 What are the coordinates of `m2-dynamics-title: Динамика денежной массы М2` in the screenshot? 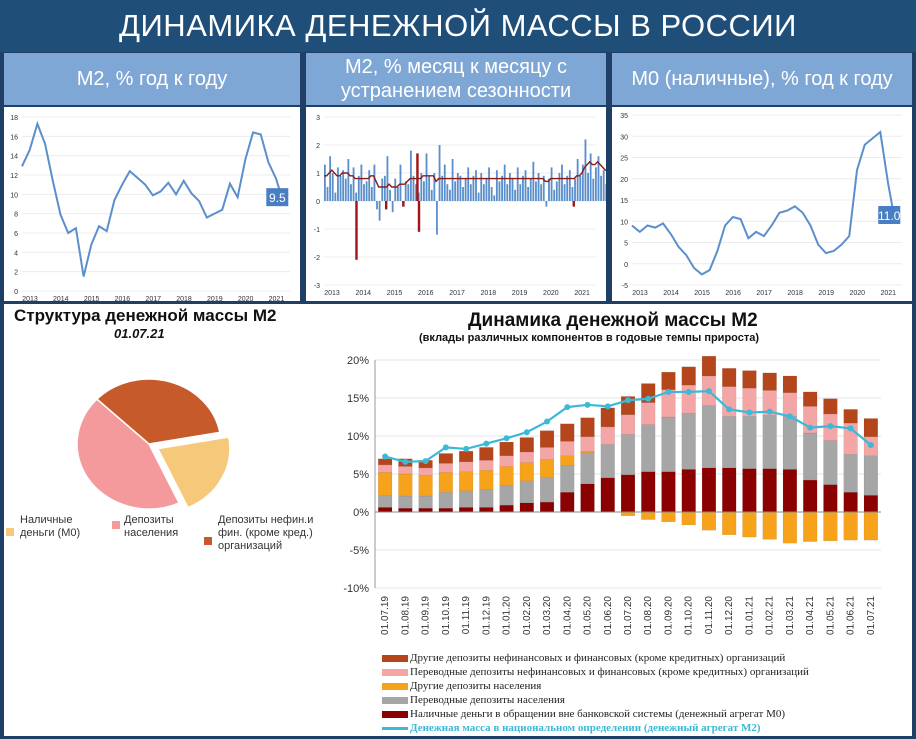 It's located at (613, 320).